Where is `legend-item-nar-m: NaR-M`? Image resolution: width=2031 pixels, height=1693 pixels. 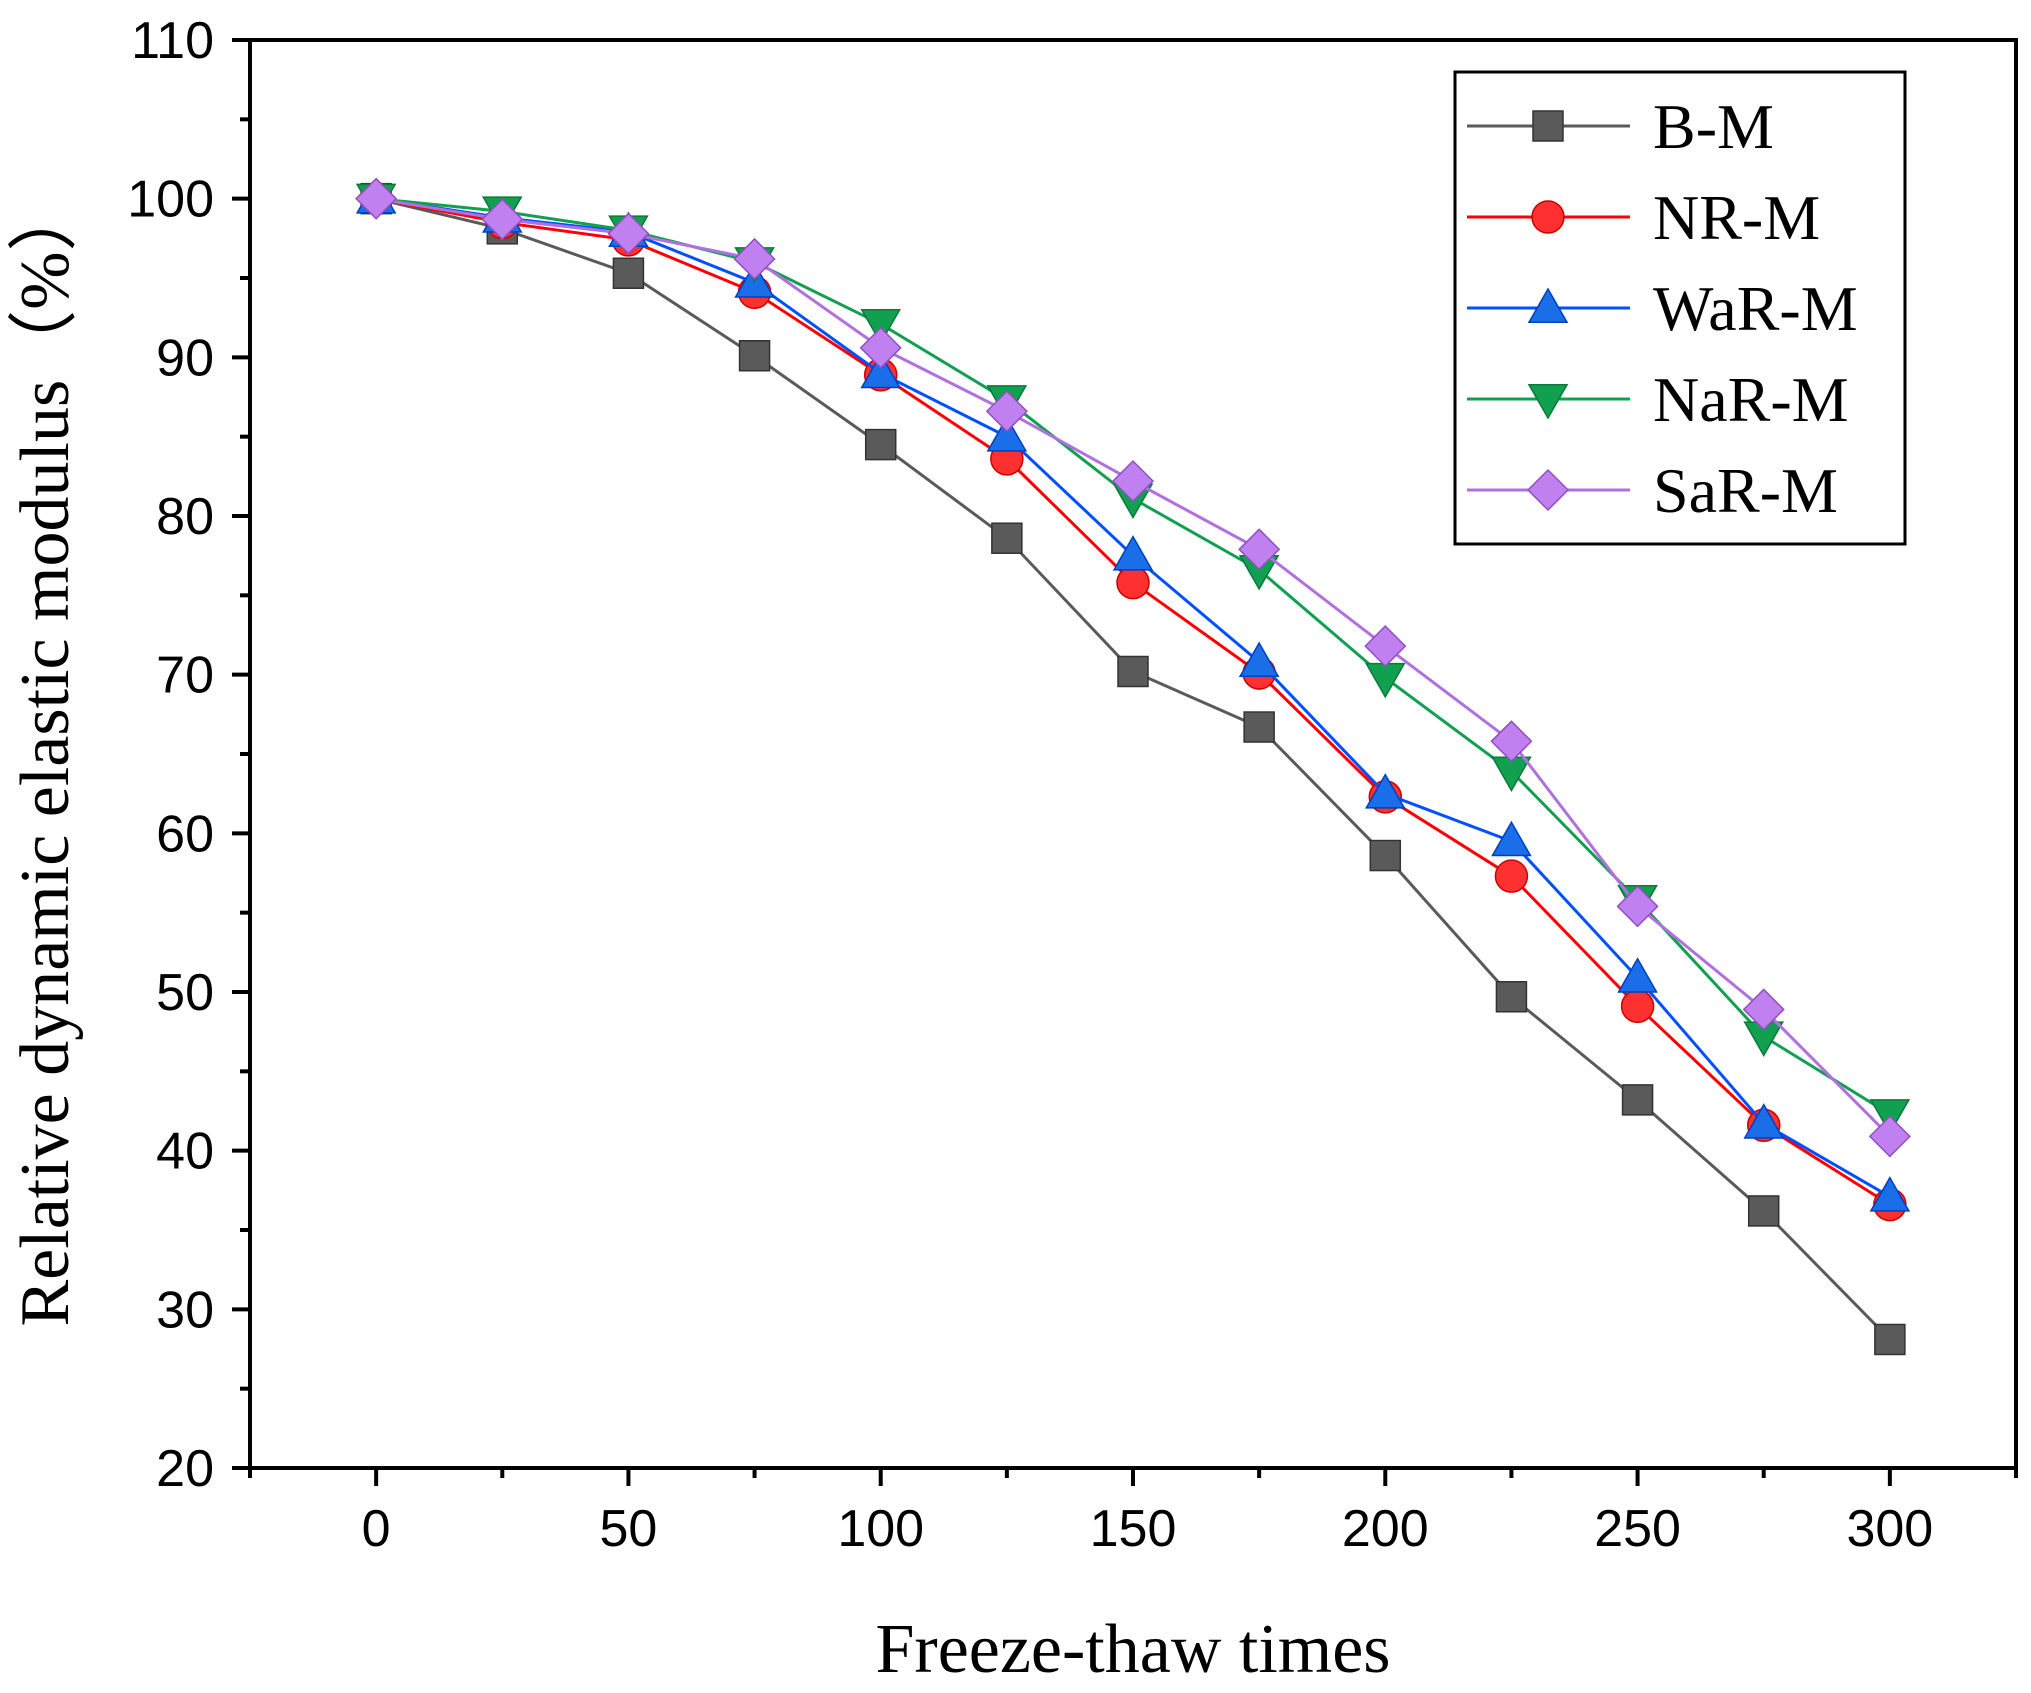 legend-item-nar-m: NaR-M is located at coordinates (1658, 399).